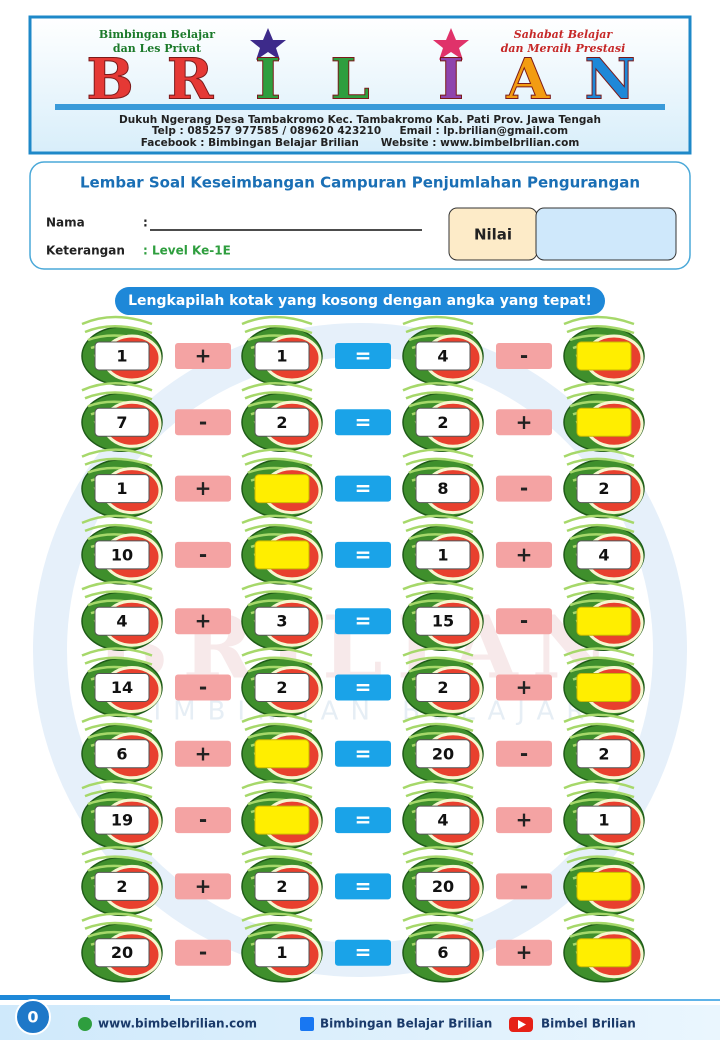 The image size is (720, 1044). What do you see at coordinates (609, 80) in the screenshot?
I see `logo-letter: N` at bounding box center [609, 80].